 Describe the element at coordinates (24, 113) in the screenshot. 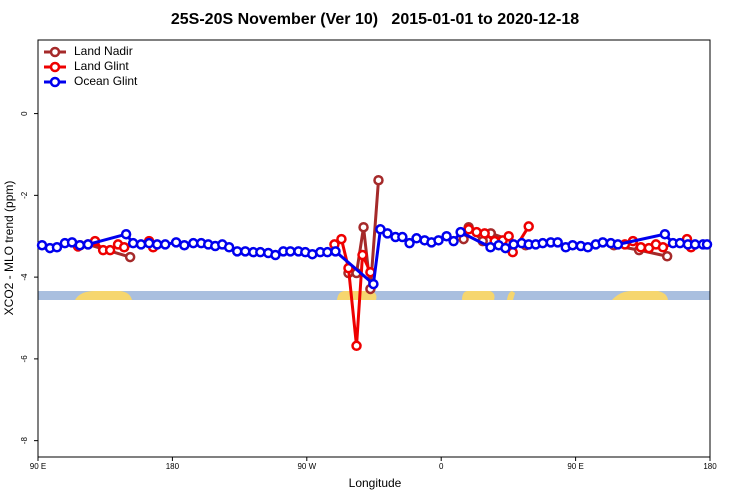

I see `y-tick-label: 0` at that location.